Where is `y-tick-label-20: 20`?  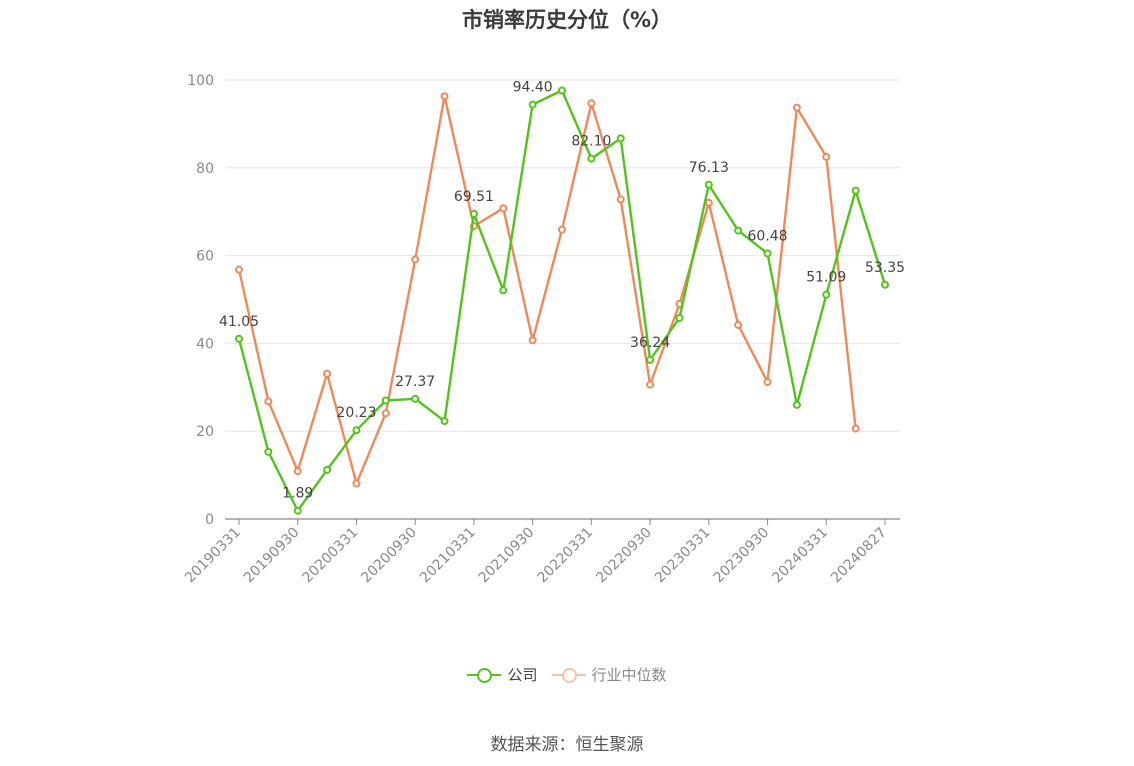 y-tick-label-20: 20 is located at coordinates (205, 432).